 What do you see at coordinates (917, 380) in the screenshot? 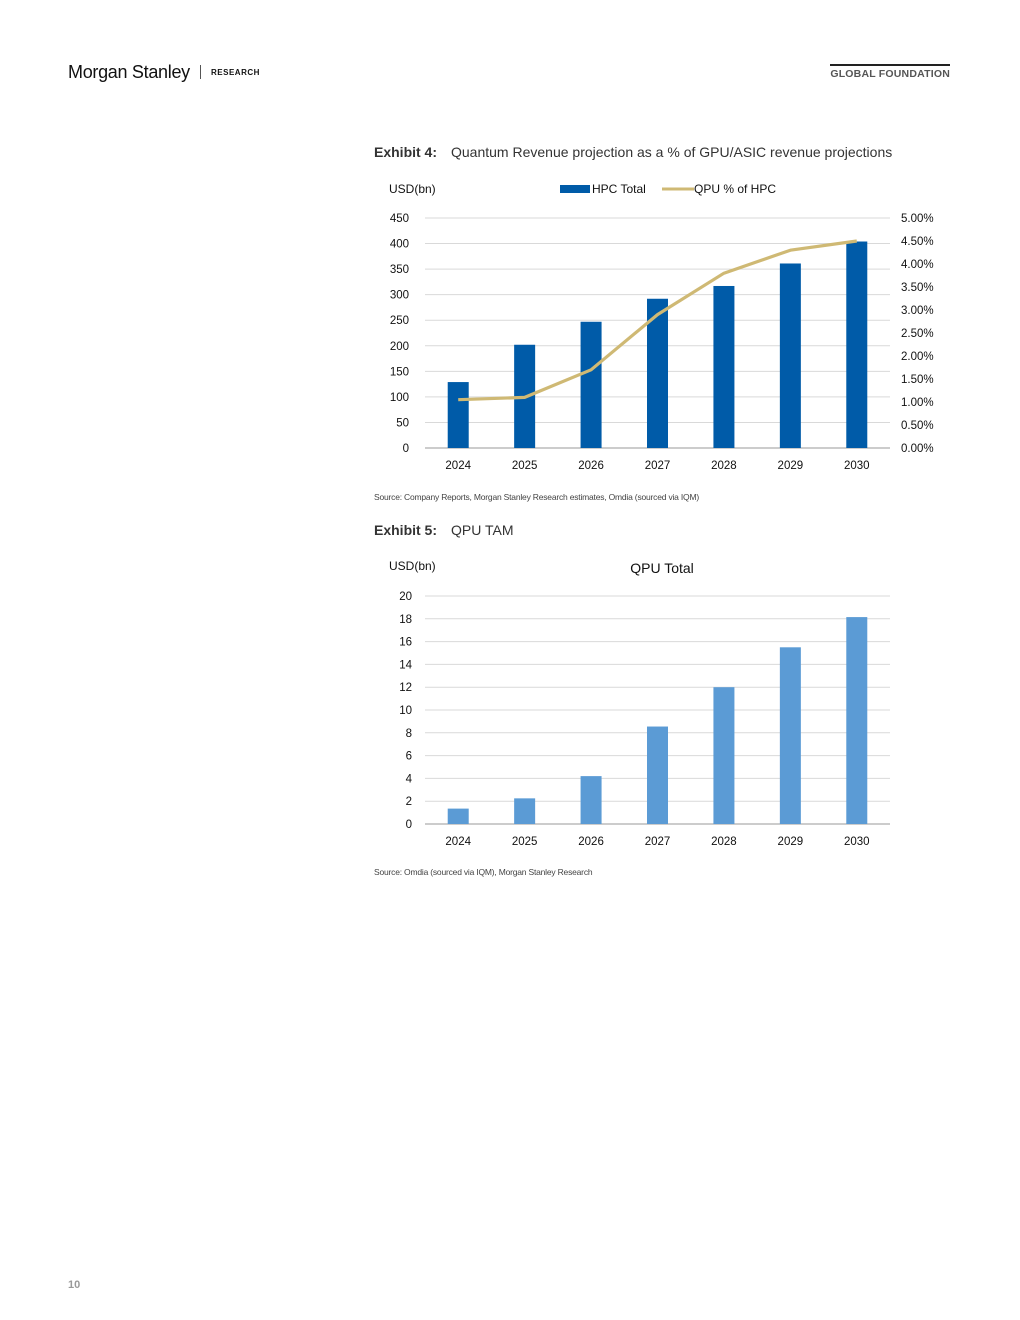
I see `y2-tick-label: 1.50%` at bounding box center [917, 380].